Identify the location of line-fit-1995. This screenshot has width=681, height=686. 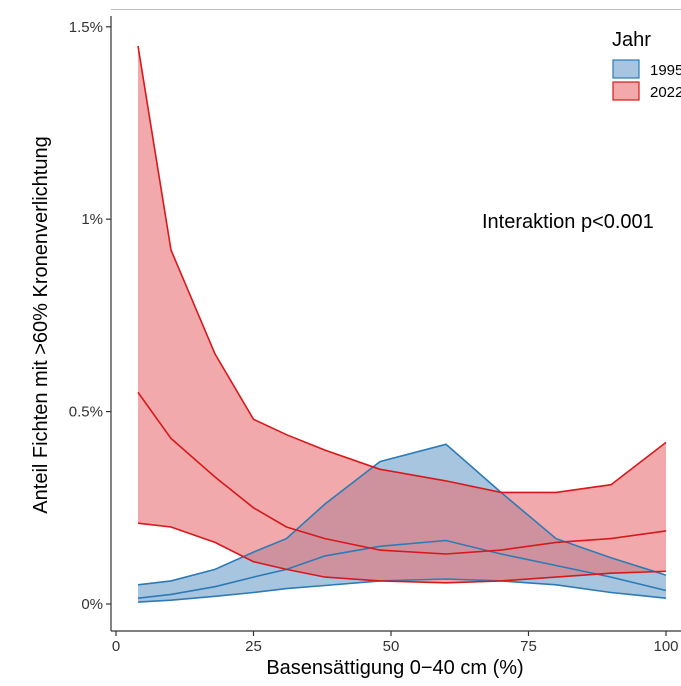
(402, 569).